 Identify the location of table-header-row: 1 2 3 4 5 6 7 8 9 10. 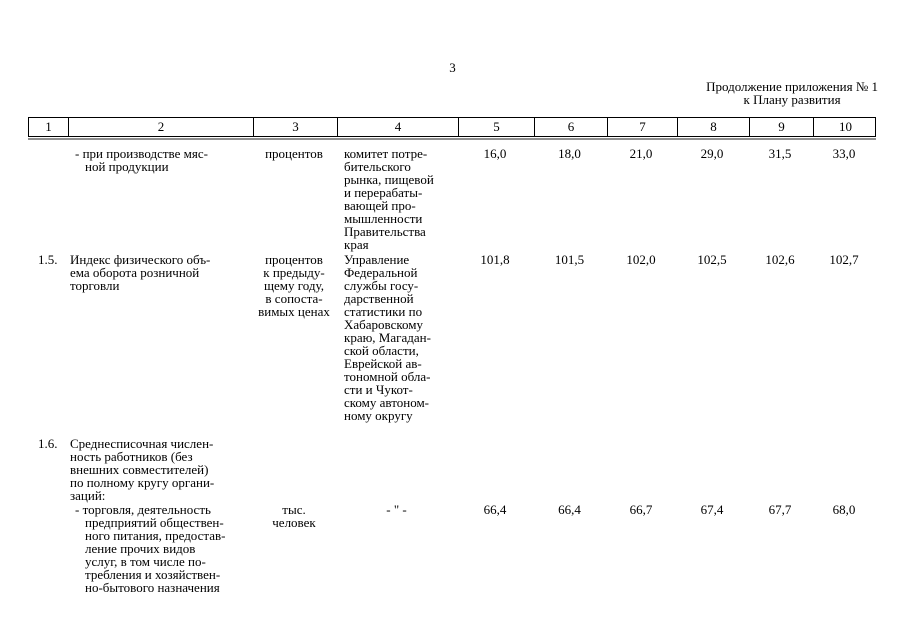
(452, 127).